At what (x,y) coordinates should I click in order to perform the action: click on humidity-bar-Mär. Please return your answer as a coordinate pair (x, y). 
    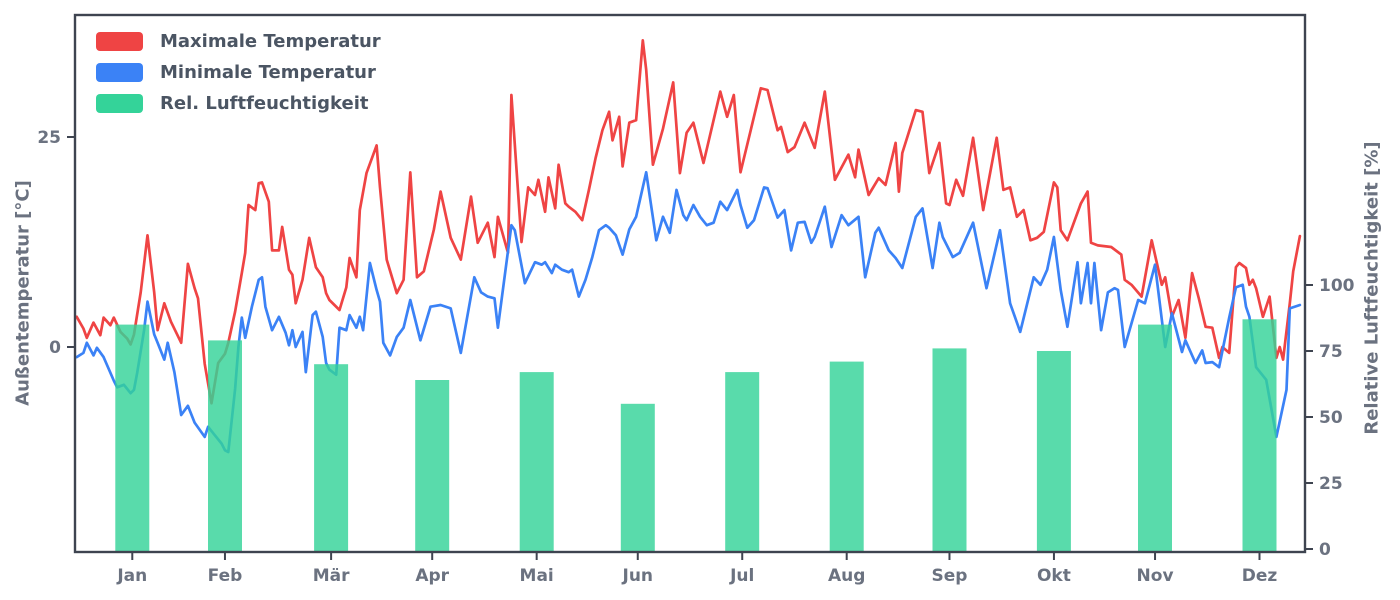
    Looking at the image, I should click on (331, 458).